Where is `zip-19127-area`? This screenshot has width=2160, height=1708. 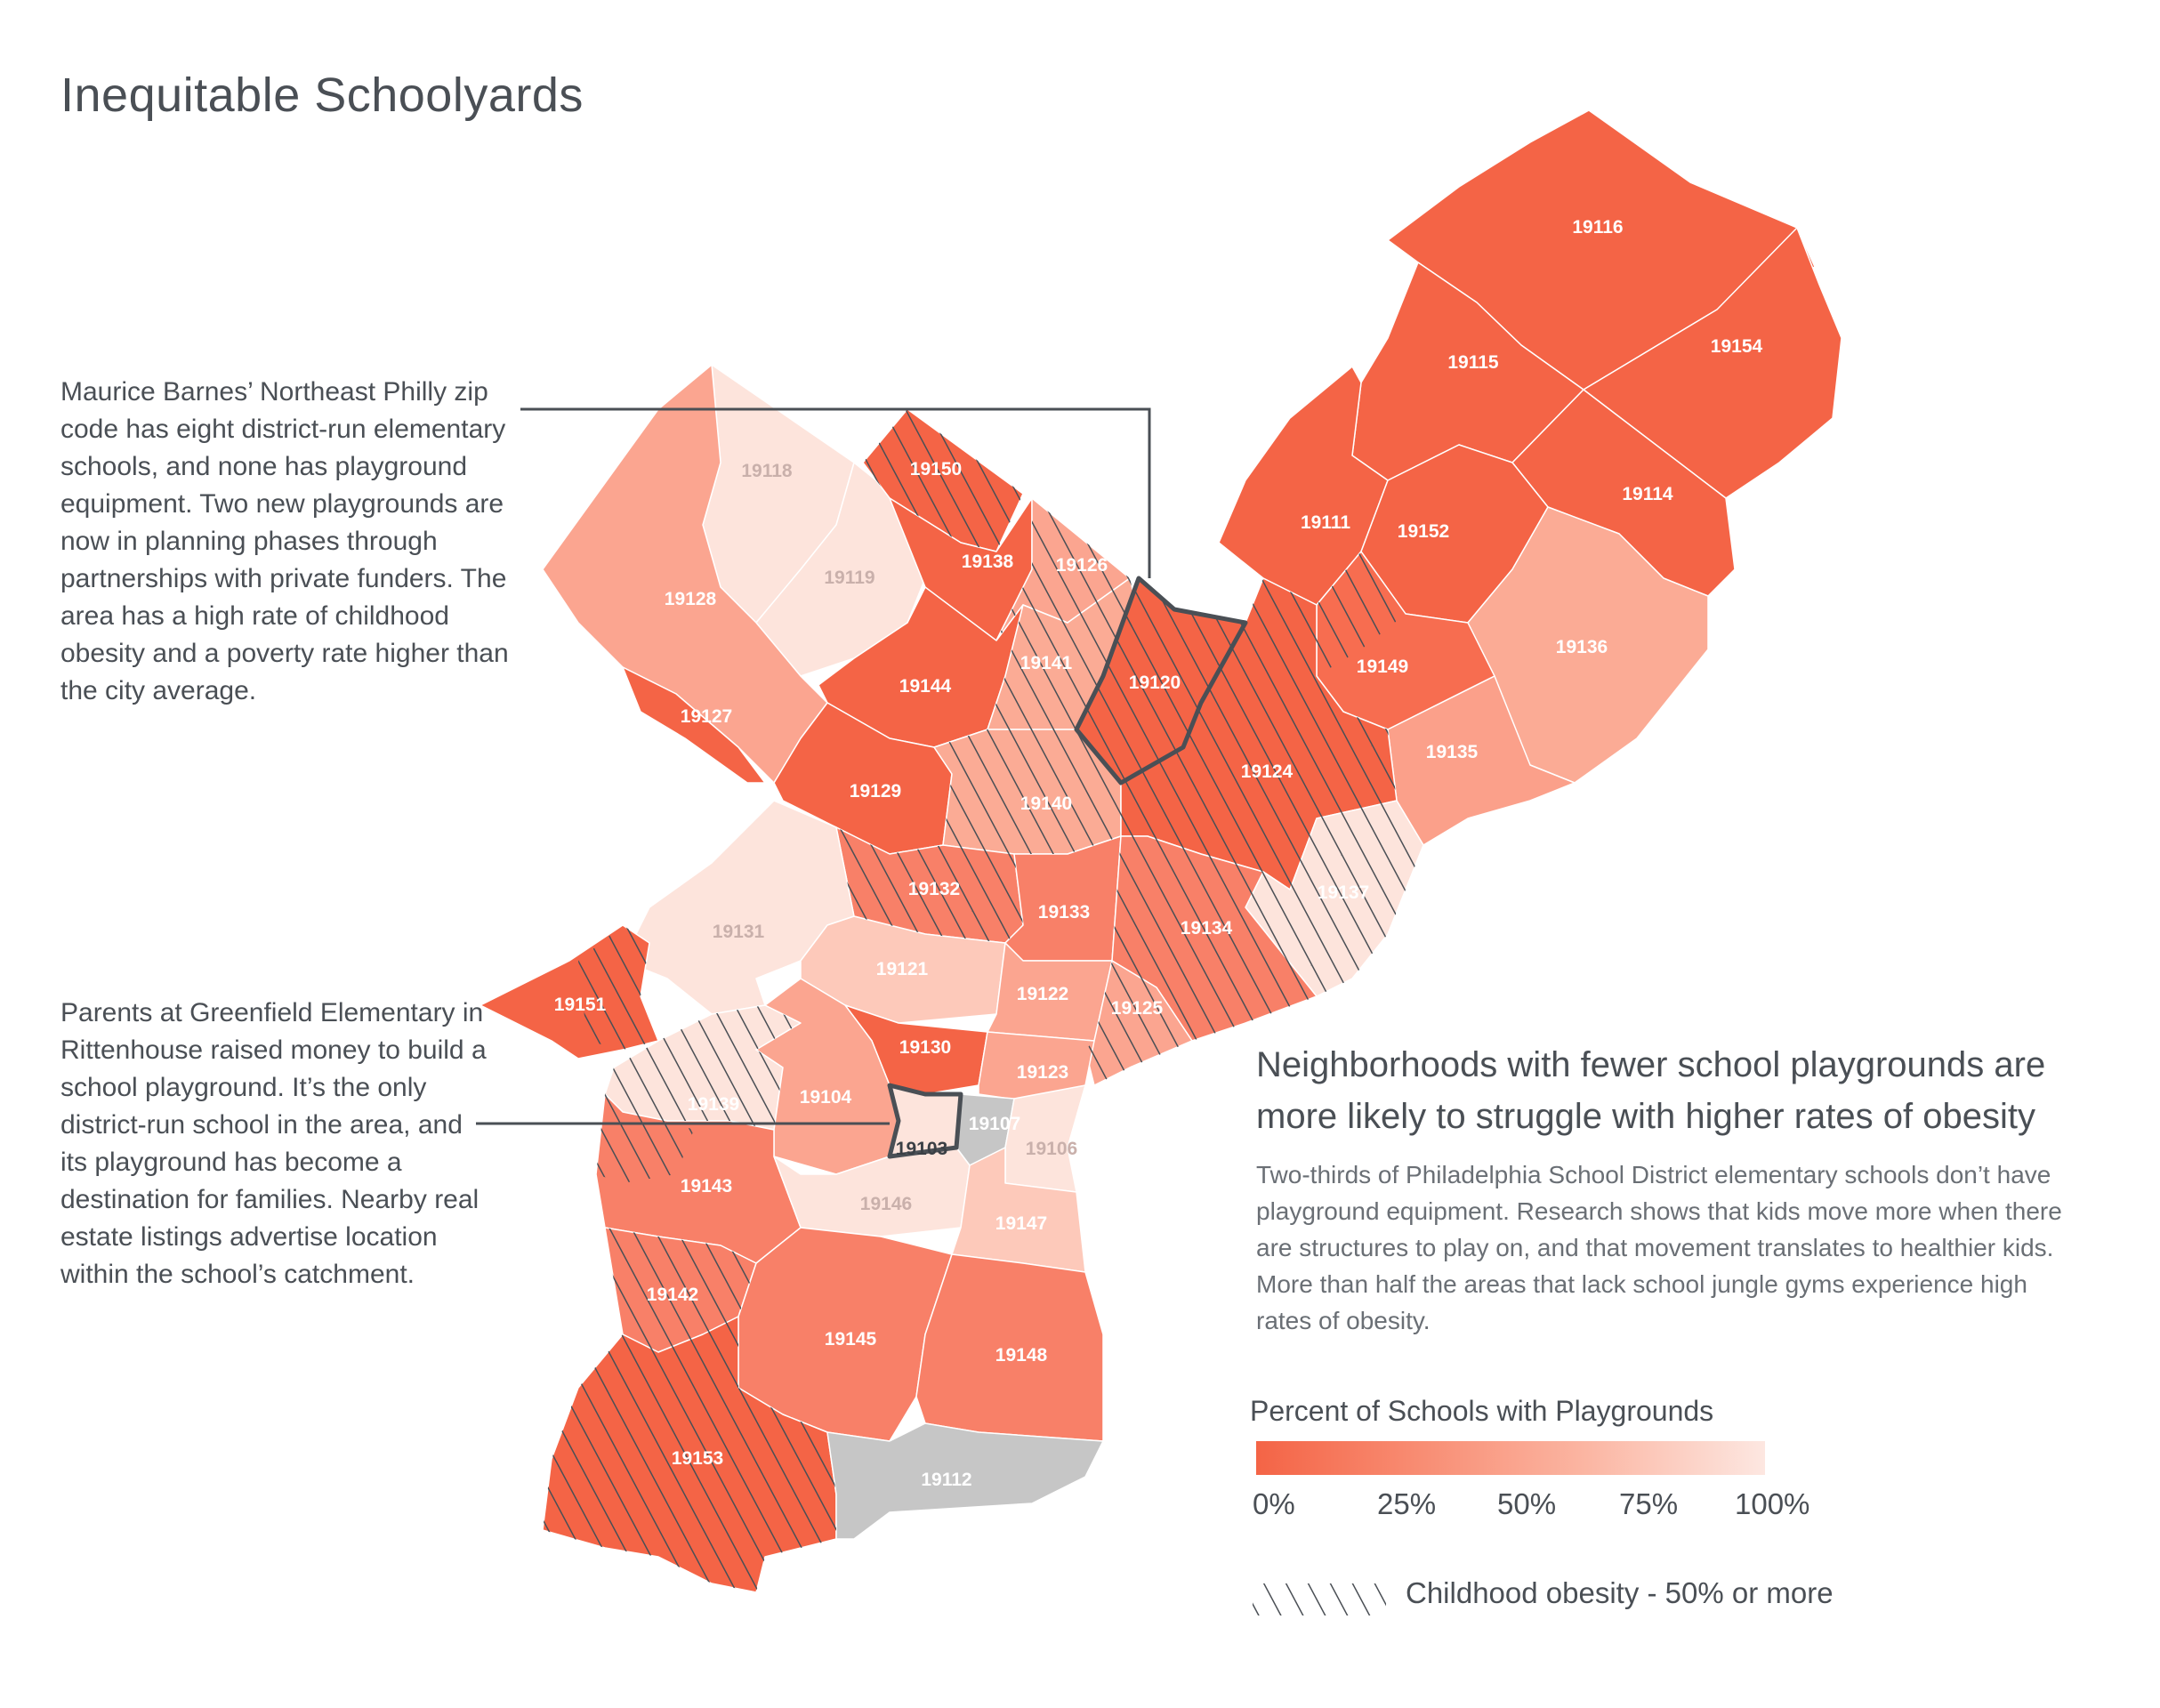
zip-19127-area is located at coordinates (694, 725).